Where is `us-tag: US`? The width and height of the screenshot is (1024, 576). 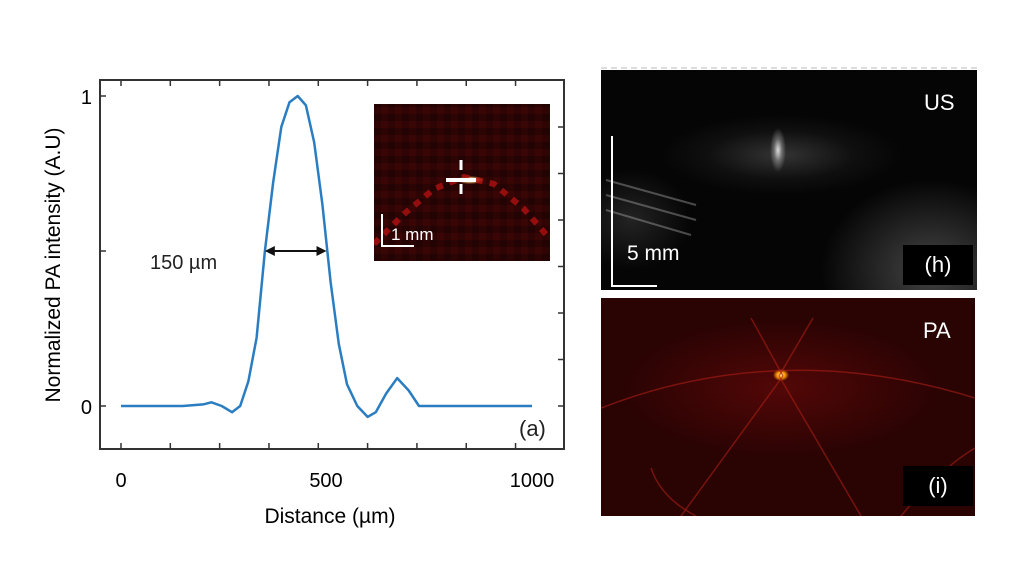 us-tag: US is located at coordinates (939, 102).